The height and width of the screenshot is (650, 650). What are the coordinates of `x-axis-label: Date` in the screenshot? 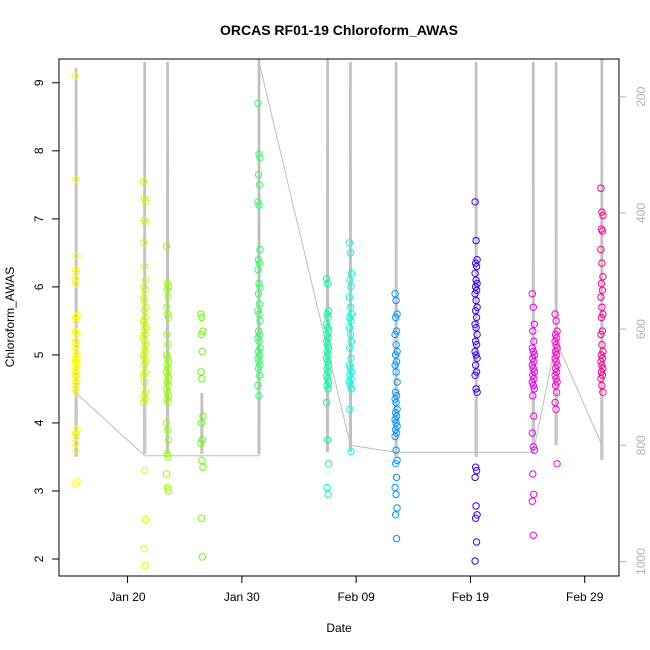 It's located at (339, 628).